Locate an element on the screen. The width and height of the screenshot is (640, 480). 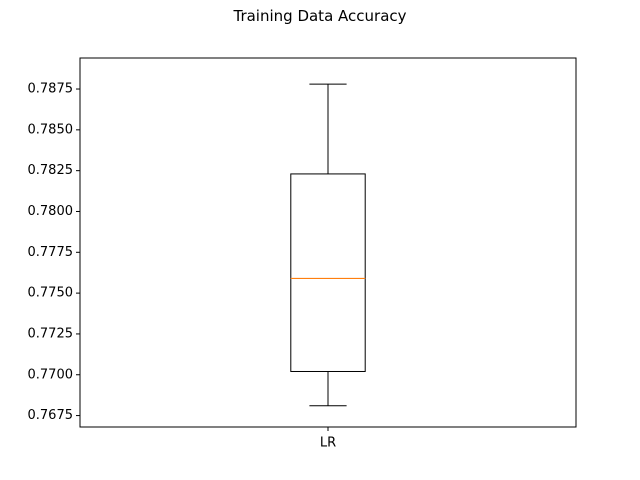
x-axis: LR is located at coordinates (328, 439).